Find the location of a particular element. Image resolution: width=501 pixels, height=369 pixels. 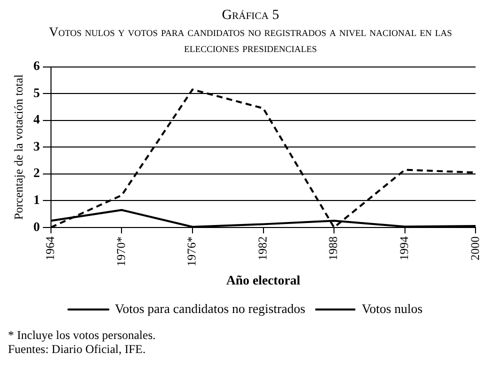

source-note: Fuentes: Diario Oficial, IFE. is located at coordinates (77, 349).